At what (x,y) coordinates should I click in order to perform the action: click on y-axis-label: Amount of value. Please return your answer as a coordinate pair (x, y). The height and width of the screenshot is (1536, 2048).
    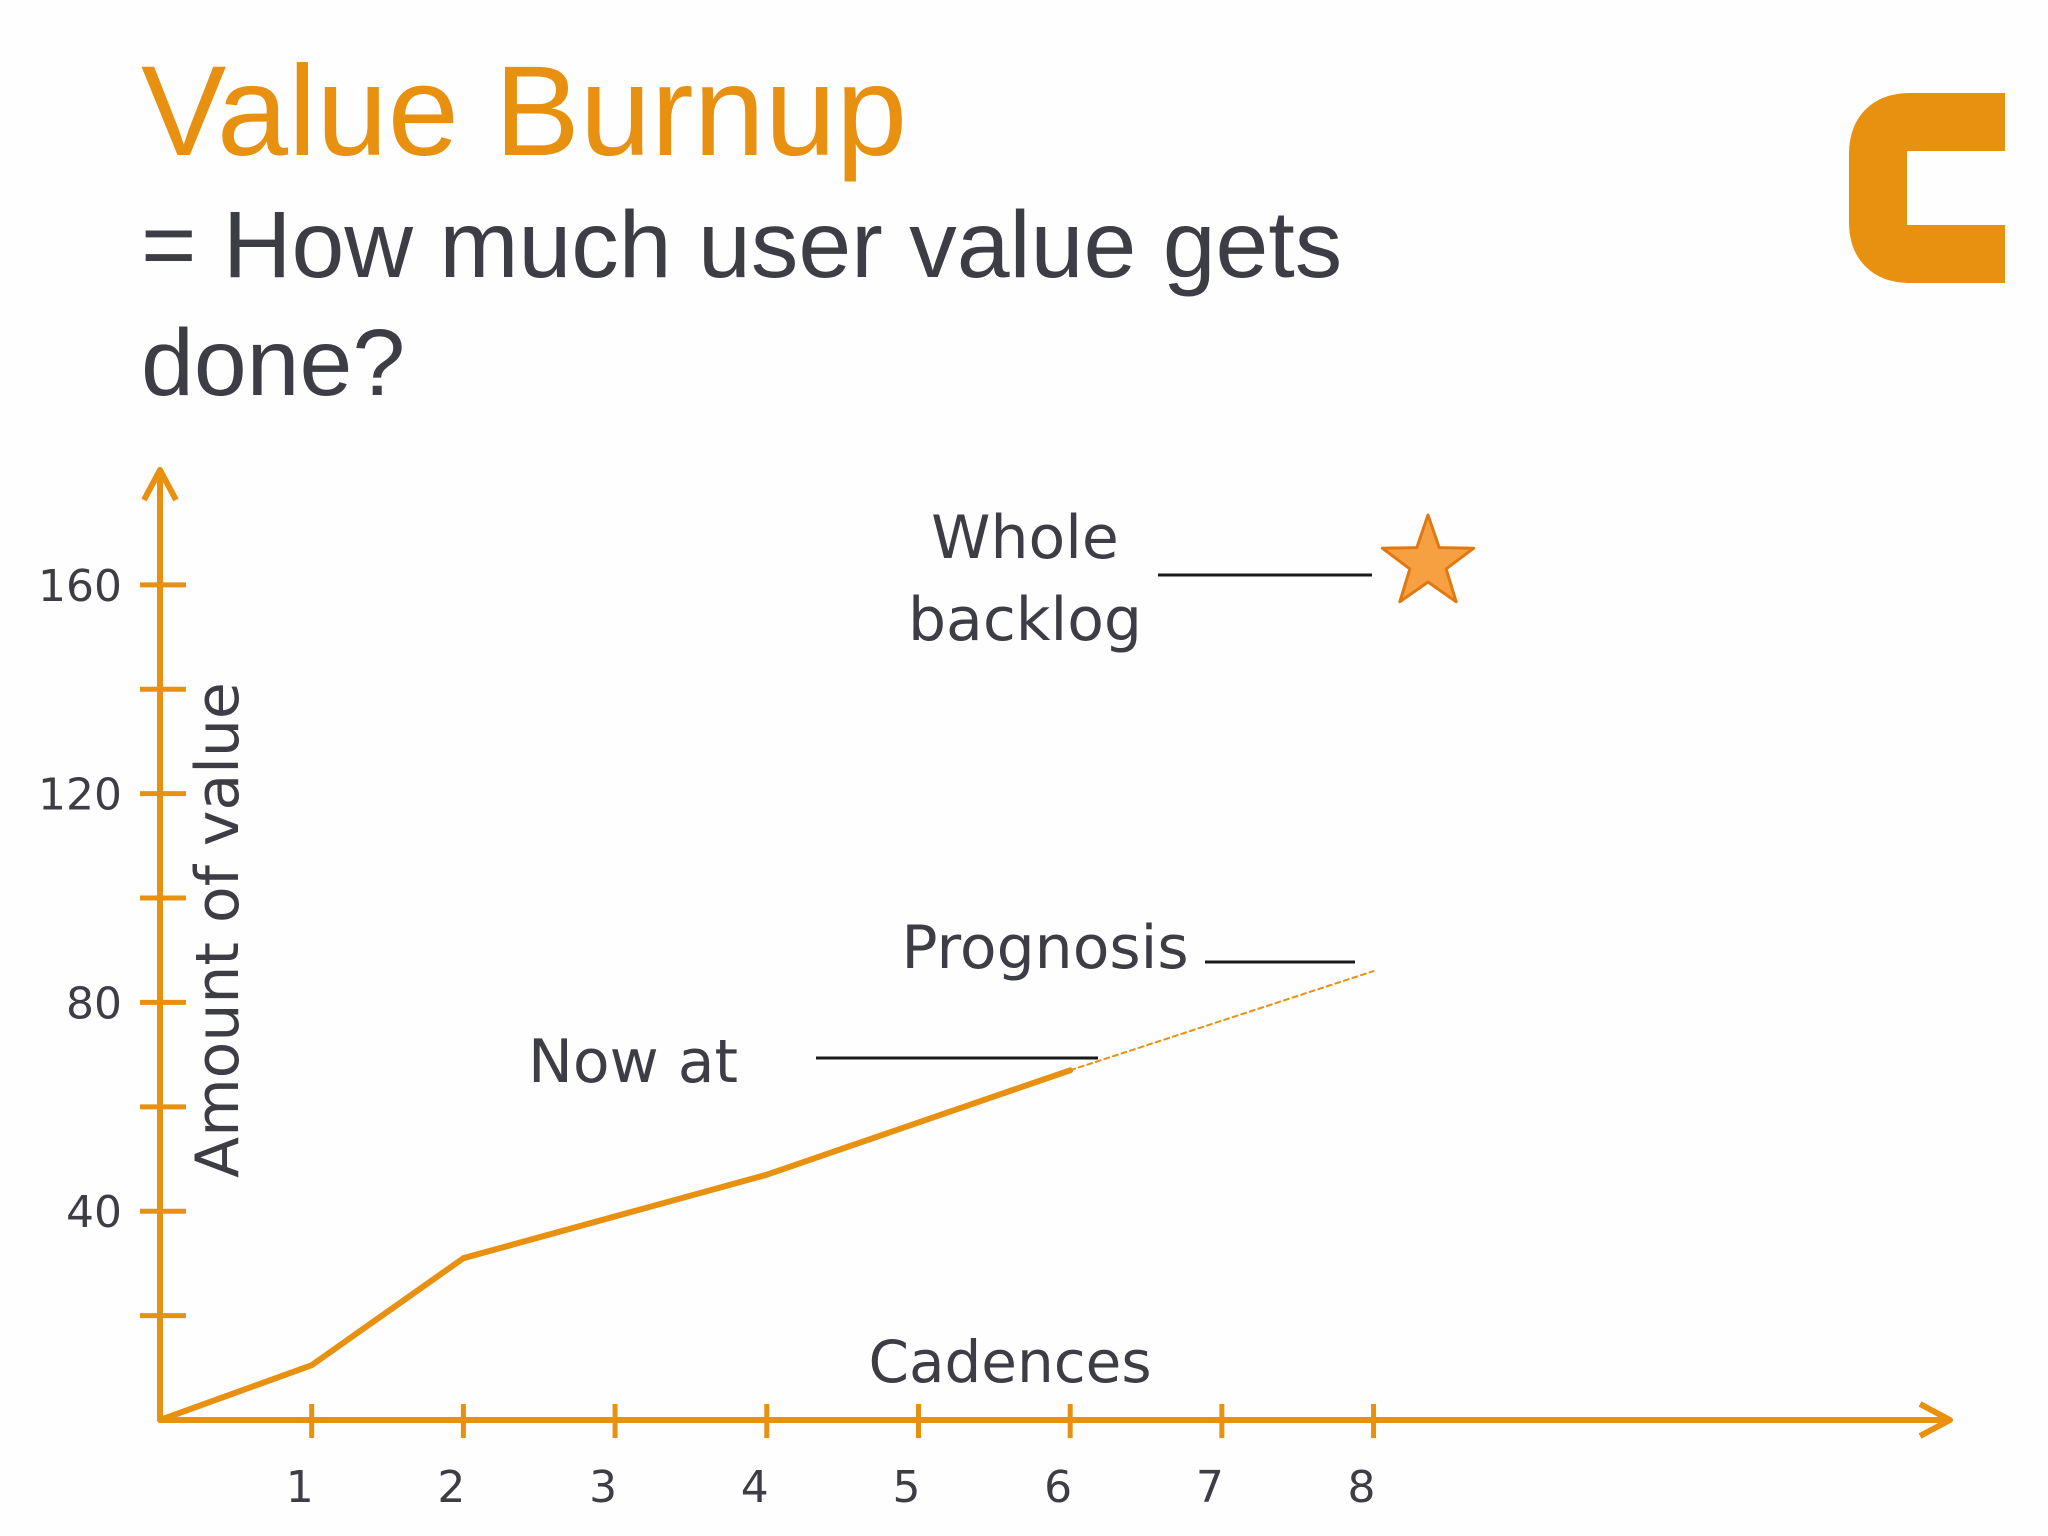
    Looking at the image, I should click on (218, 930).